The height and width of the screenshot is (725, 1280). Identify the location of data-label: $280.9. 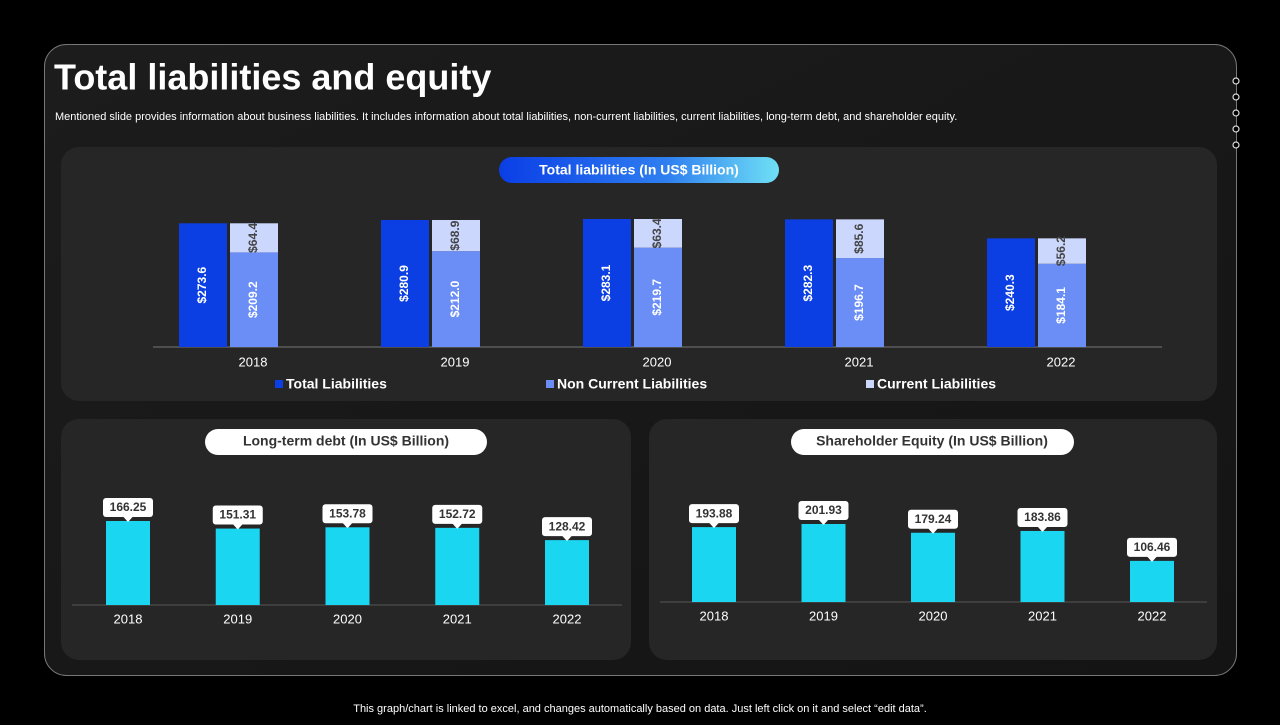
(404, 283).